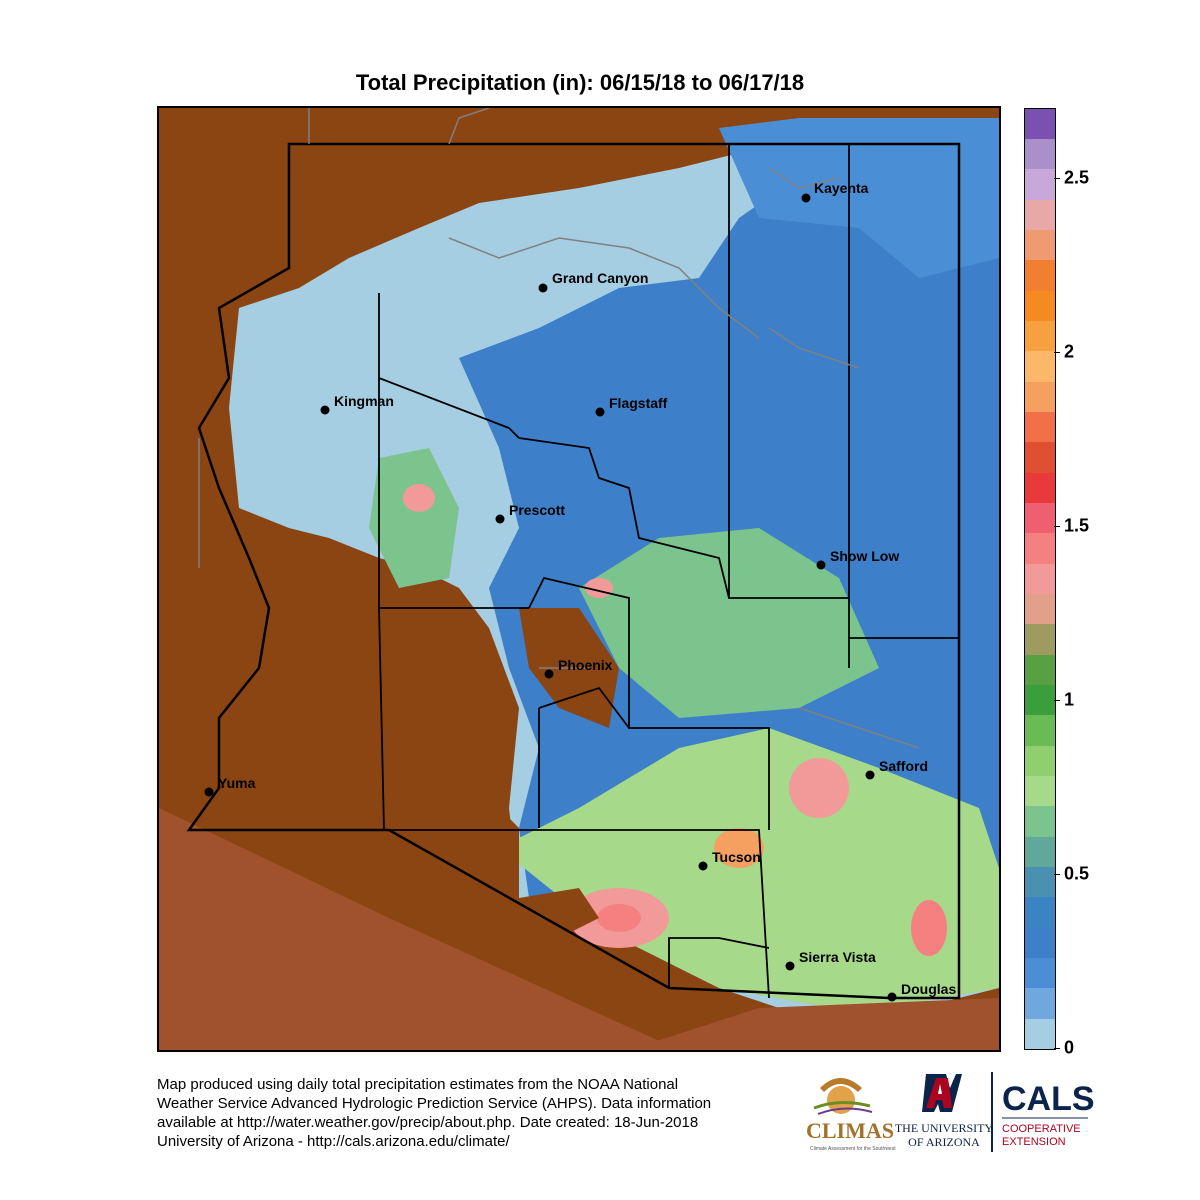 This screenshot has width=1200, height=1200. I want to click on city-sierra-vista: Sierra Vista, so click(830, 960).